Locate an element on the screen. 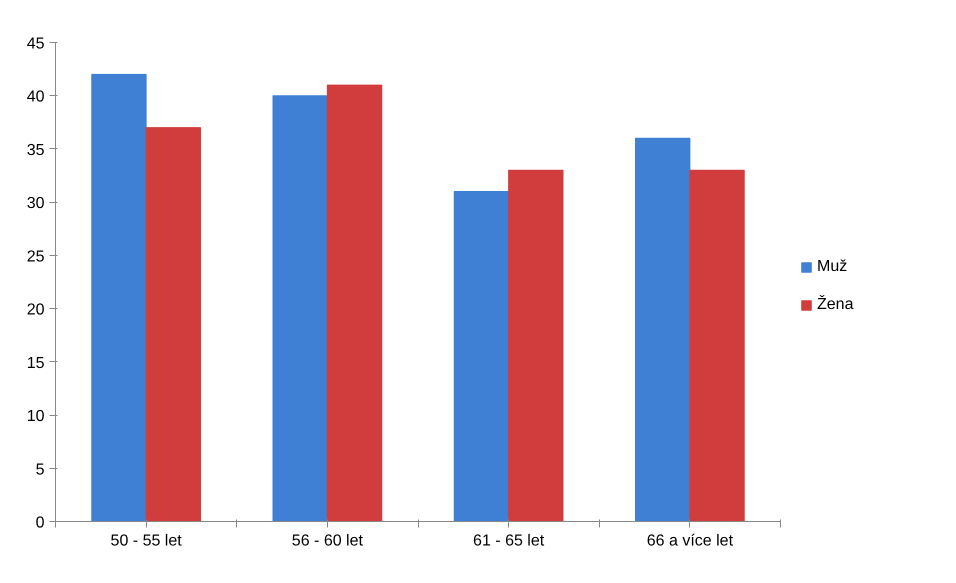 The width and height of the screenshot is (956, 583). x-tick-label: 50 - 55 let is located at coordinates (146, 541).